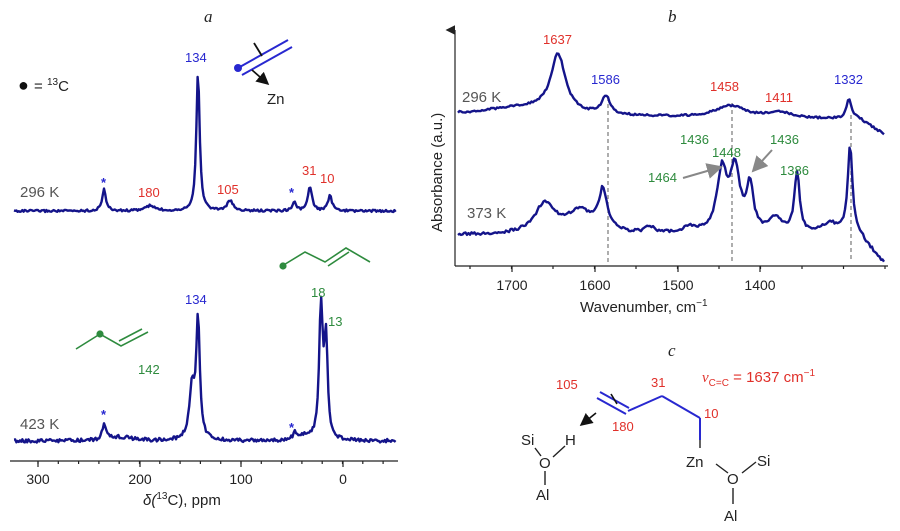  I want to click on allyl-label-31: 31, so click(658, 382).